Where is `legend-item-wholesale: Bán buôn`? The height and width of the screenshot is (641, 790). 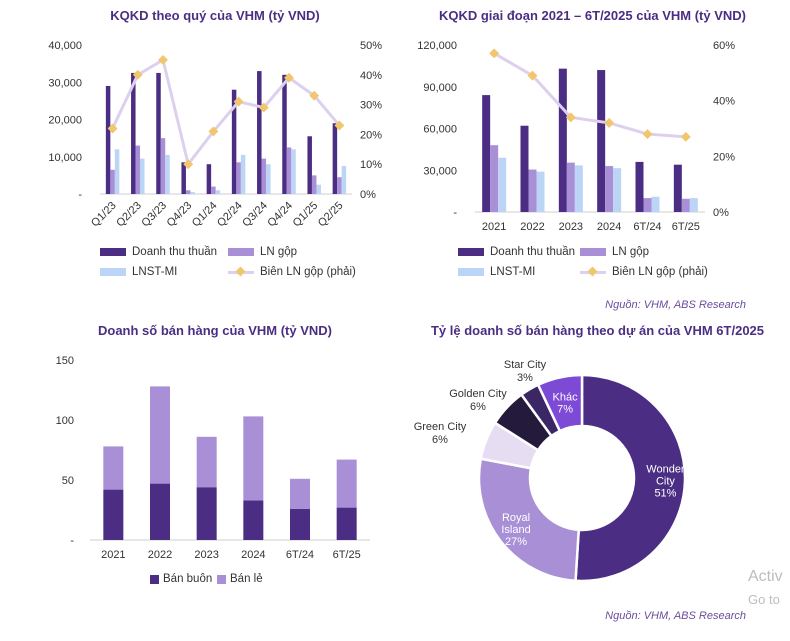 legend-item-wholesale: Bán buôn is located at coordinates (181, 579).